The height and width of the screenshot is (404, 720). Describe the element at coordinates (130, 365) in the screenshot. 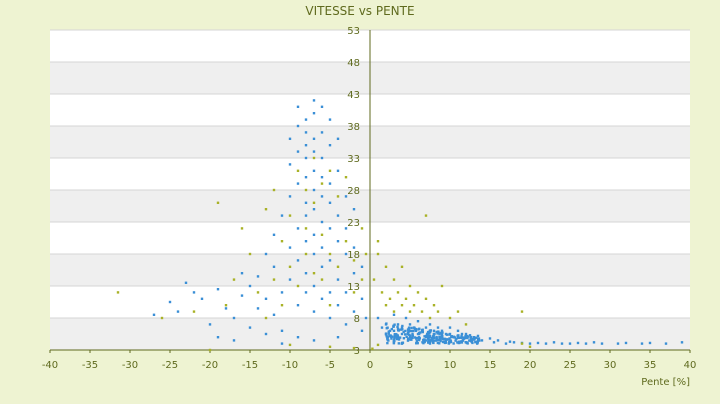

I see `x-tick-label: -30` at that location.